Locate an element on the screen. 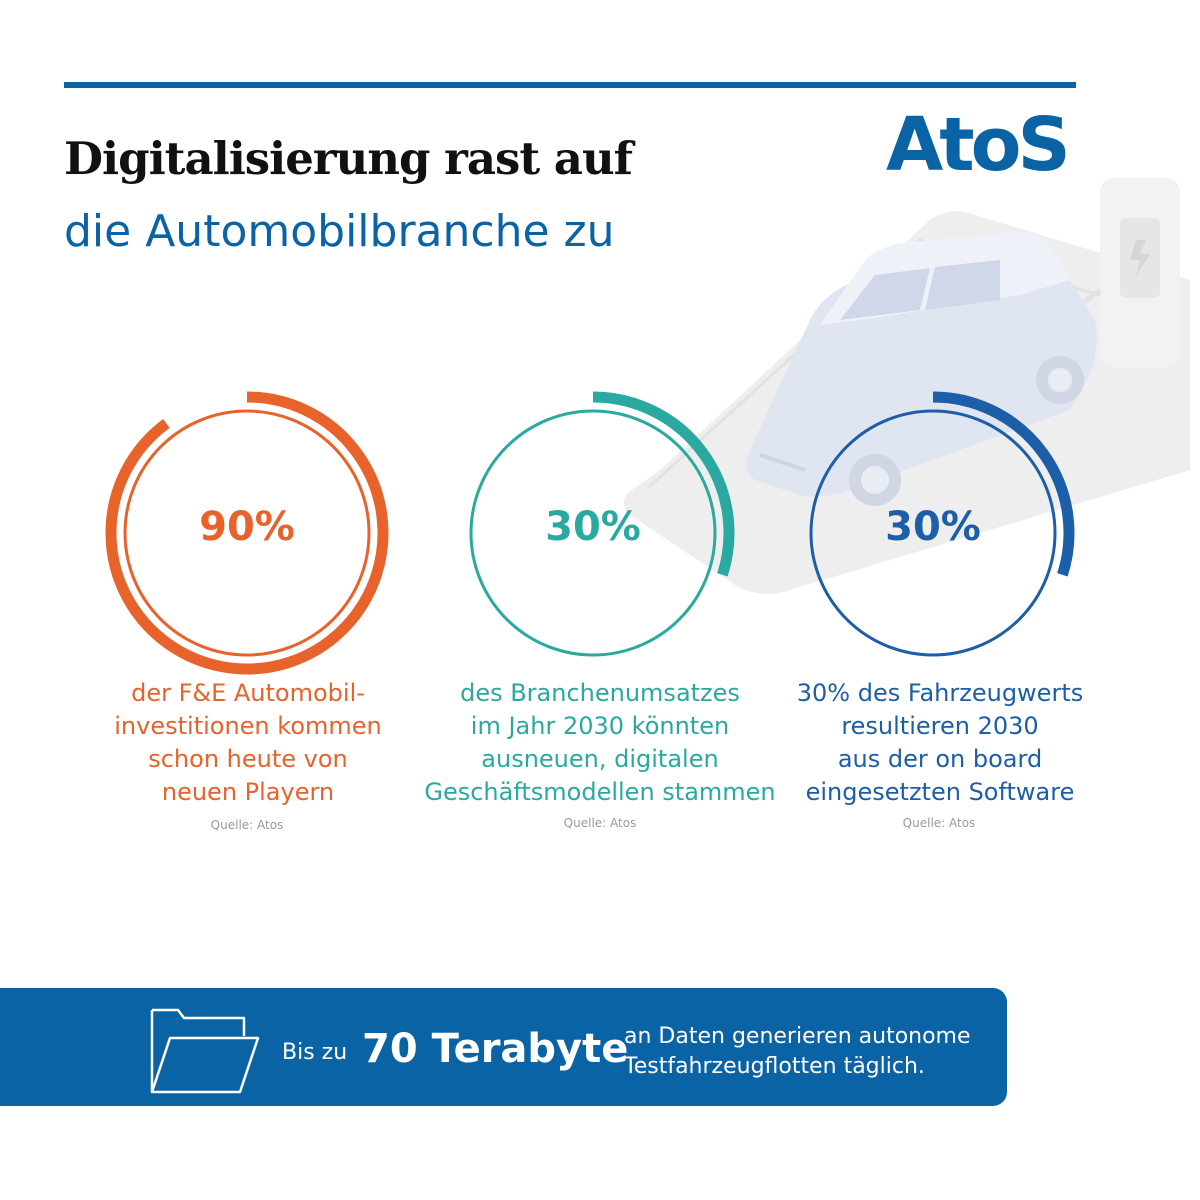 Image resolution: width=1200 pixels, height=1200 pixels. car-icon is located at coordinates (921, 369).